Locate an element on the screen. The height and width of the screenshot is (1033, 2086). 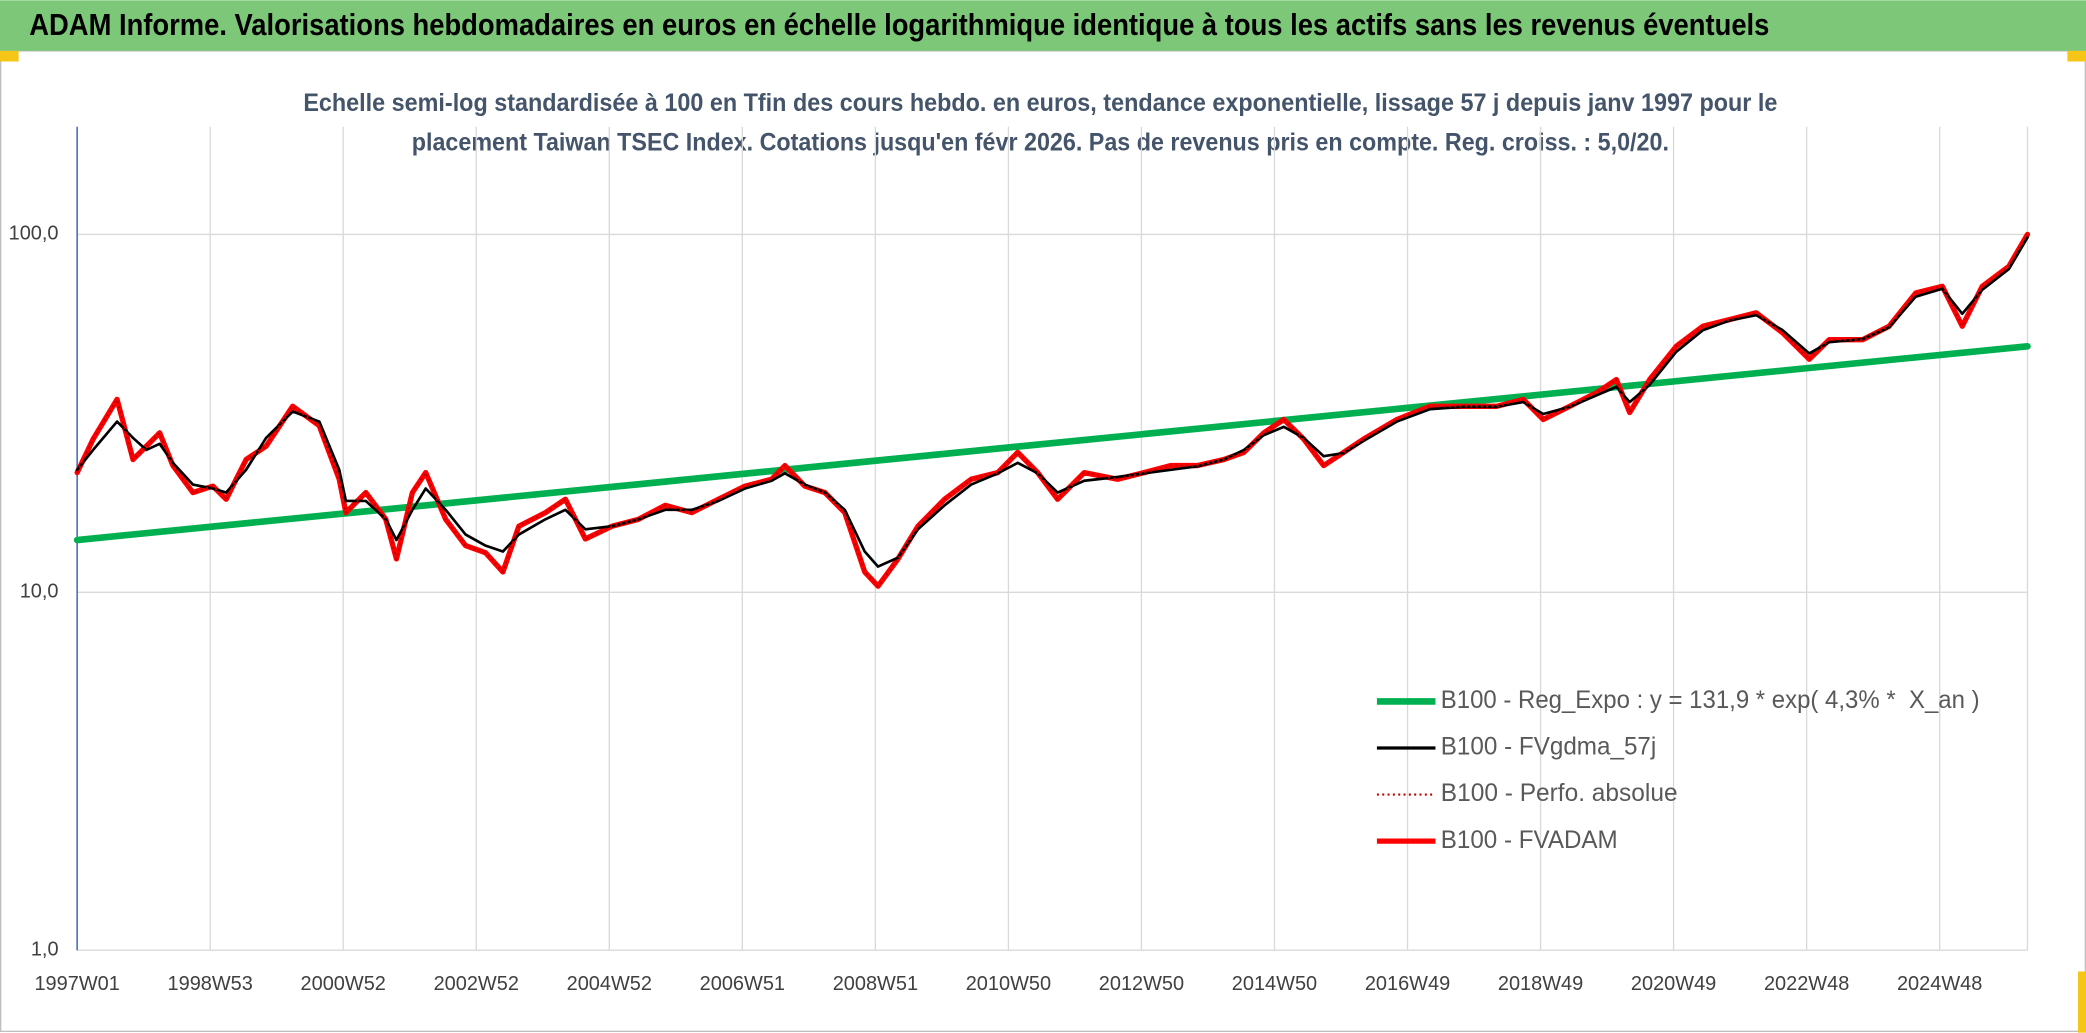
x-tick-label: 2002W52 is located at coordinates (476, 984).